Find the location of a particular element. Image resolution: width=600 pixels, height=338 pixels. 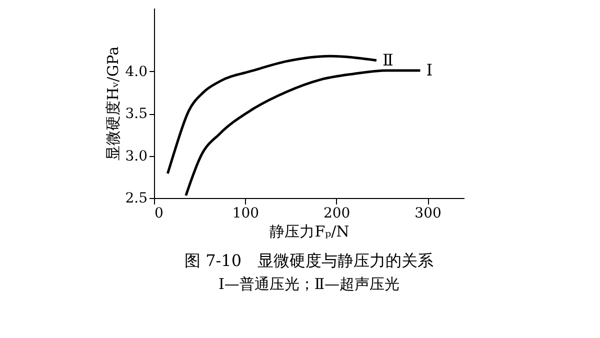

y-tick-label: 4.0 is located at coordinates (136, 72).